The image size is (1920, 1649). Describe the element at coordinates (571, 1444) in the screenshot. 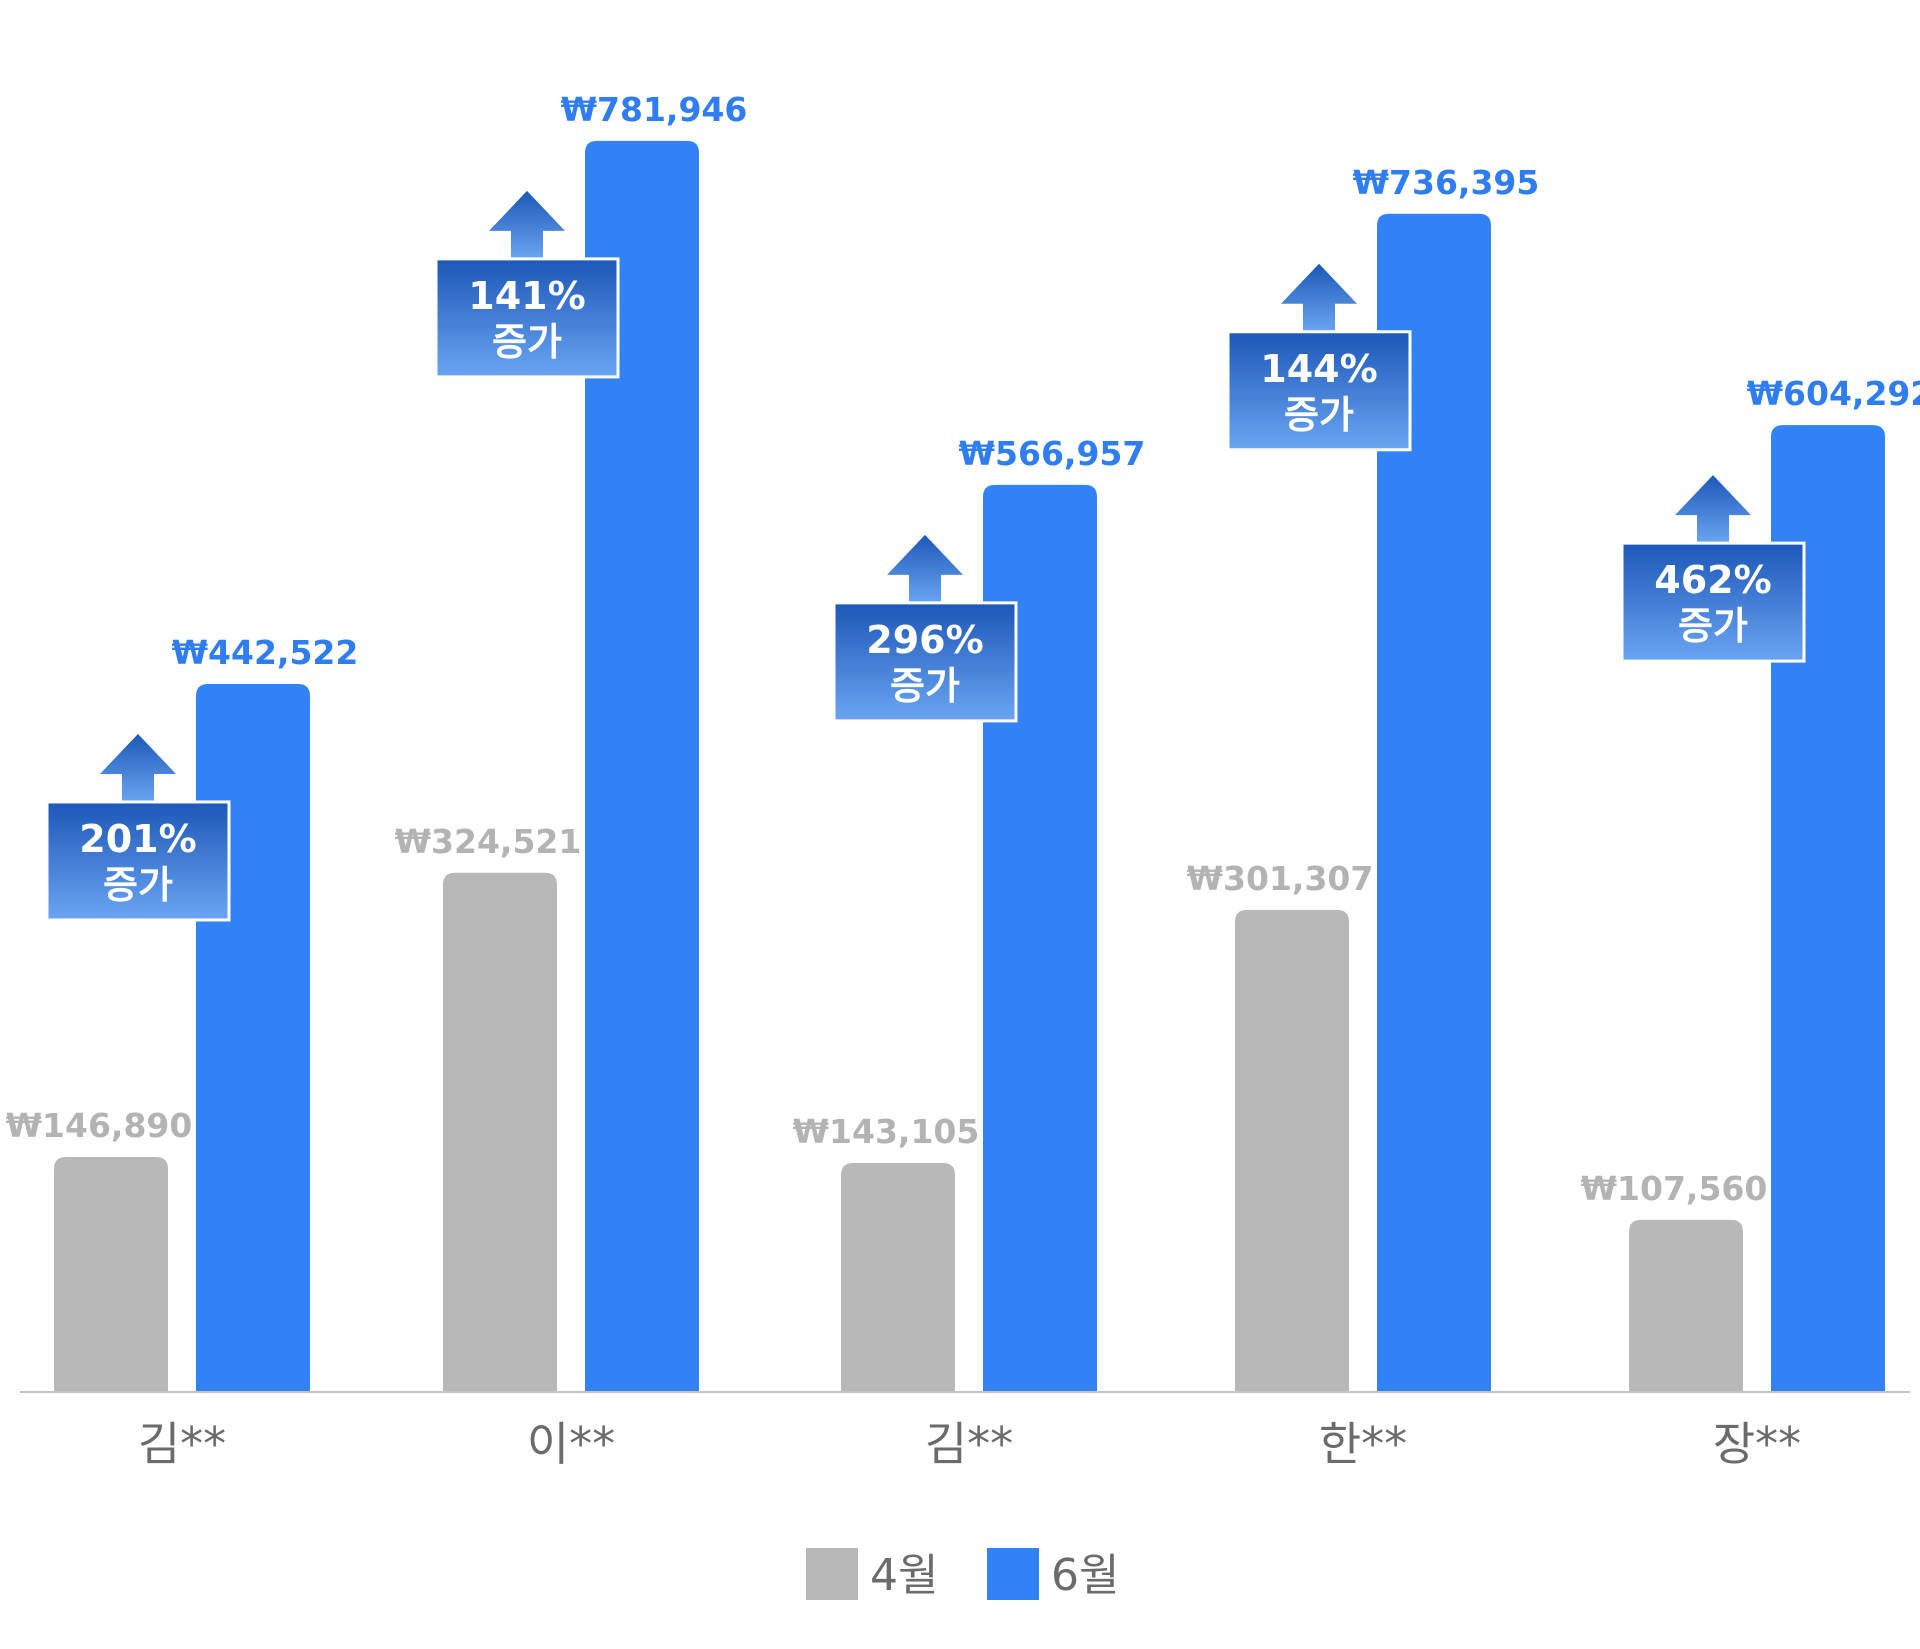

I see `category-label-1: 이**` at that location.